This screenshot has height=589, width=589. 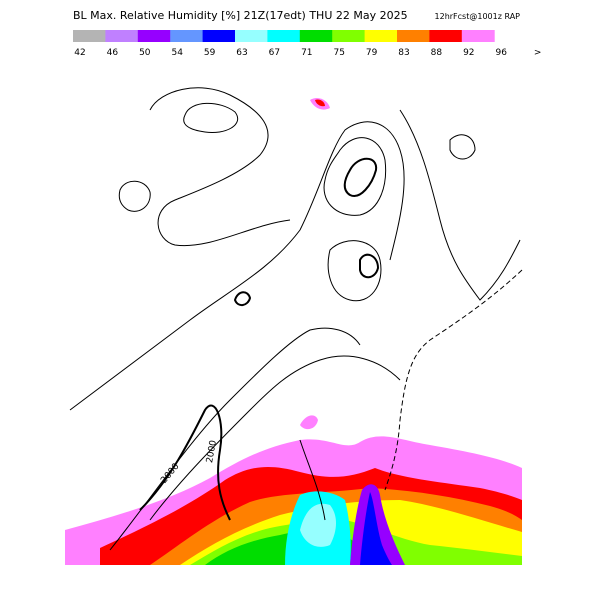 I want to click on legend-label: 96, so click(x=501, y=53).